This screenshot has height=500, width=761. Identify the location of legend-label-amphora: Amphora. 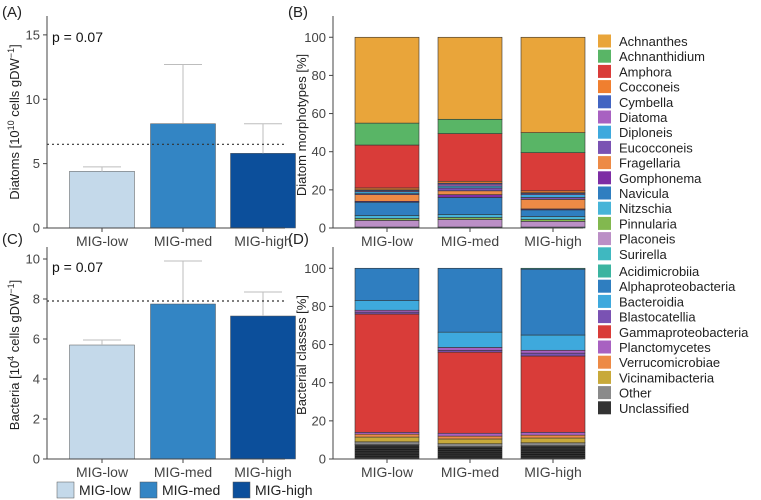
(646, 71).